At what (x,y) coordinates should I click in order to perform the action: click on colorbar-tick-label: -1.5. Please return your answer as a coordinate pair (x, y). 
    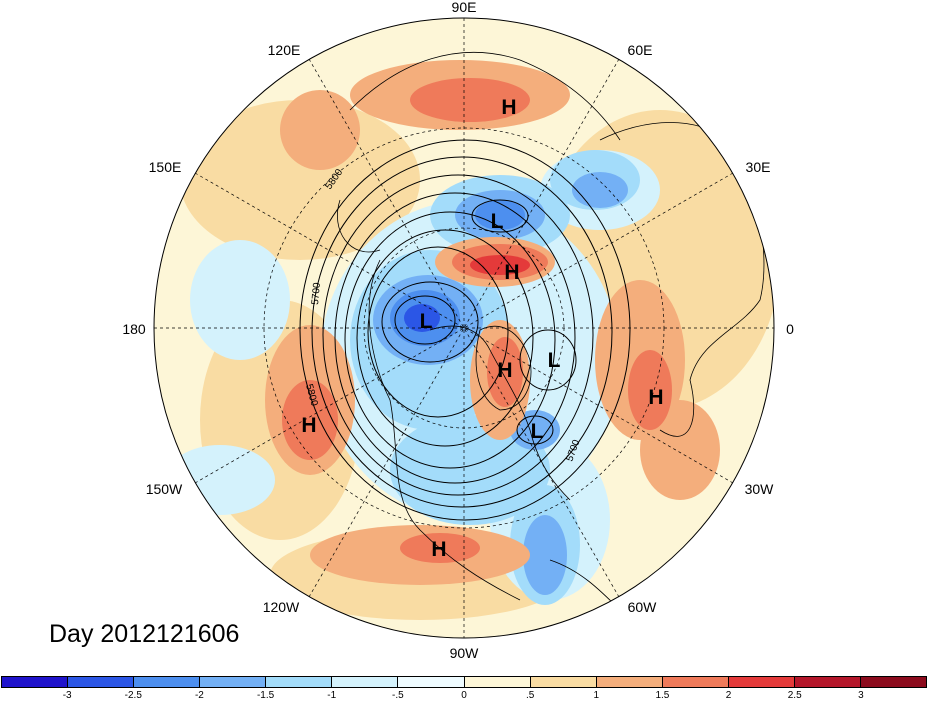
    Looking at the image, I should click on (265, 695).